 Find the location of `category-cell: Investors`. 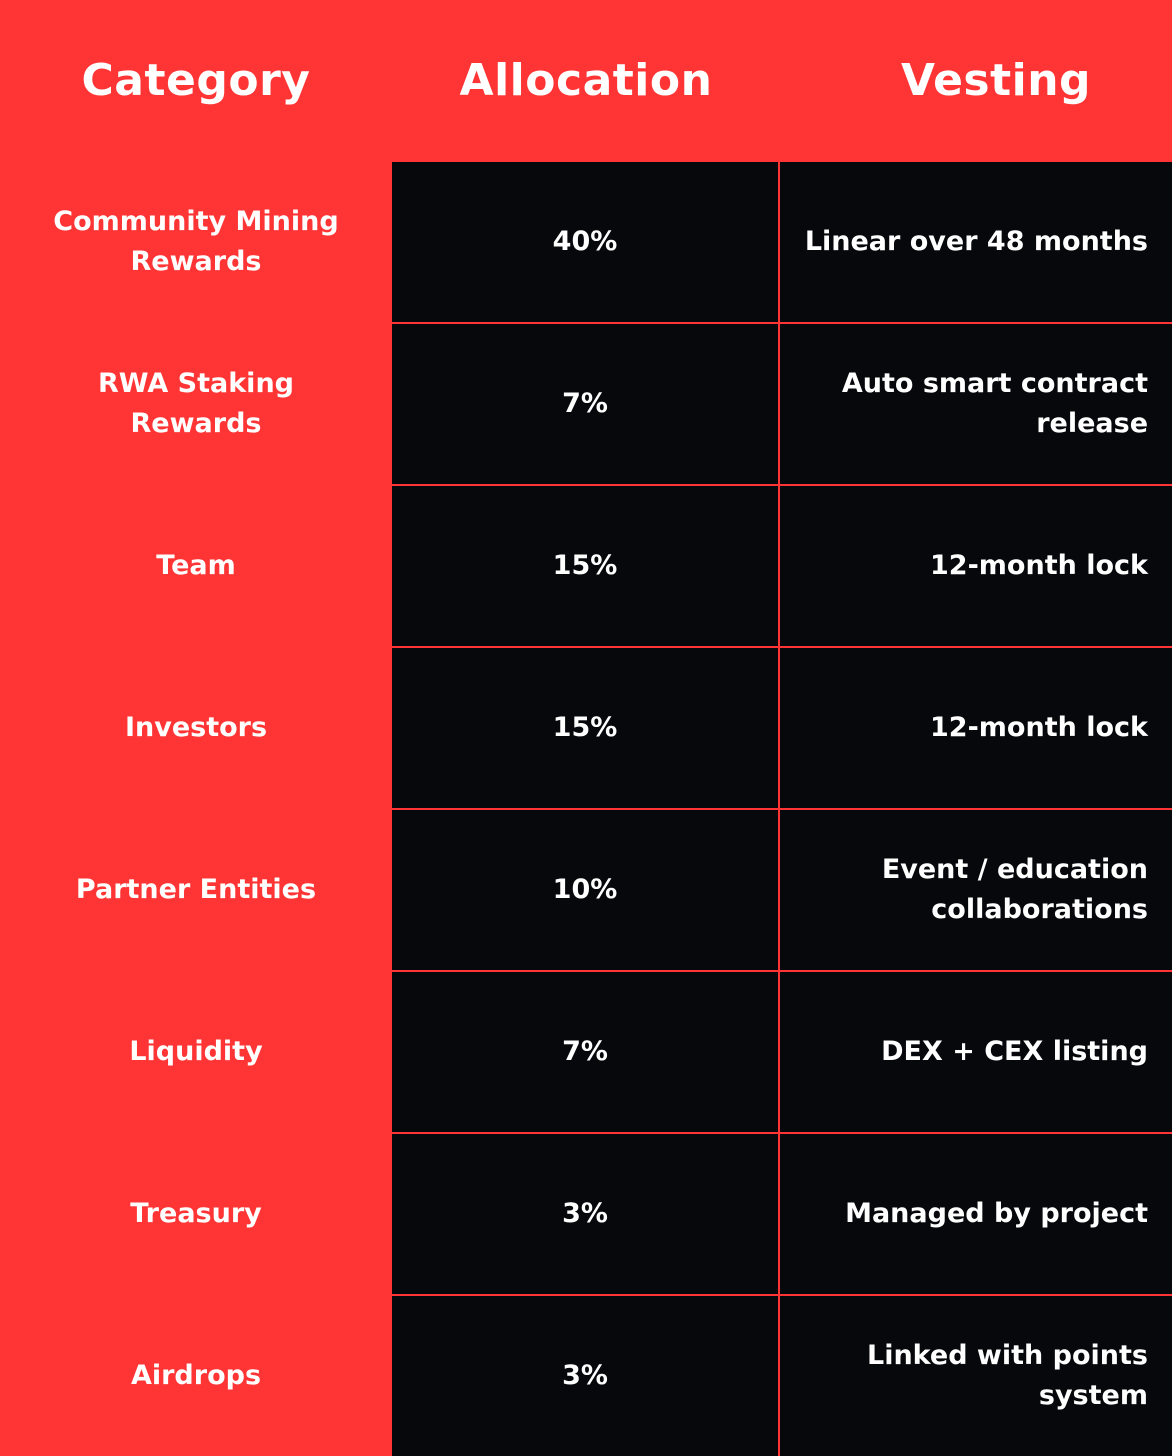

category-cell: Investors is located at coordinates (196, 727).